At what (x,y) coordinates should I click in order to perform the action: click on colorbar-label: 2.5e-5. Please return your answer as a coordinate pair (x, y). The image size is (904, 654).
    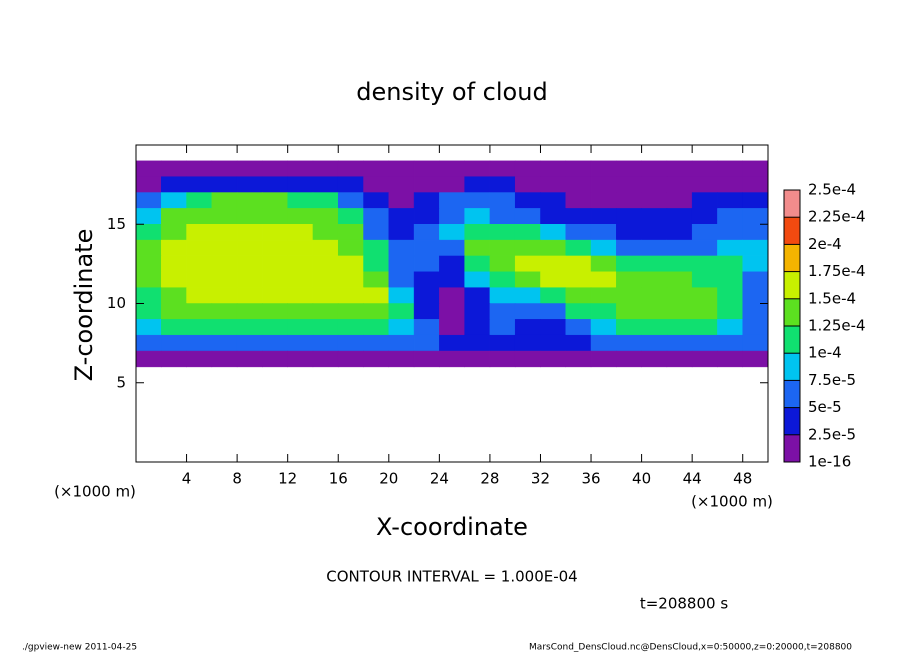
    Looking at the image, I should click on (832, 434).